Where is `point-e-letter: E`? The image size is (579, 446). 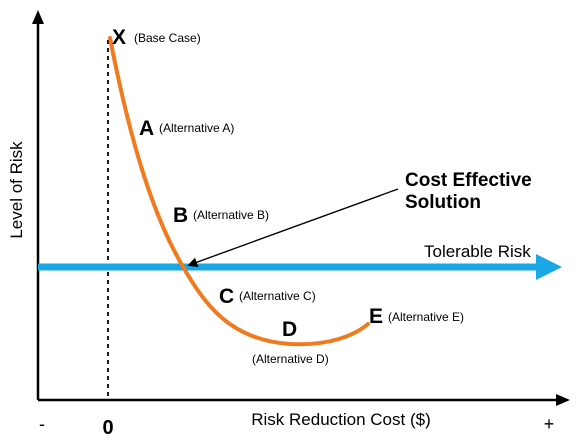 point-e-letter: E is located at coordinates (376, 316).